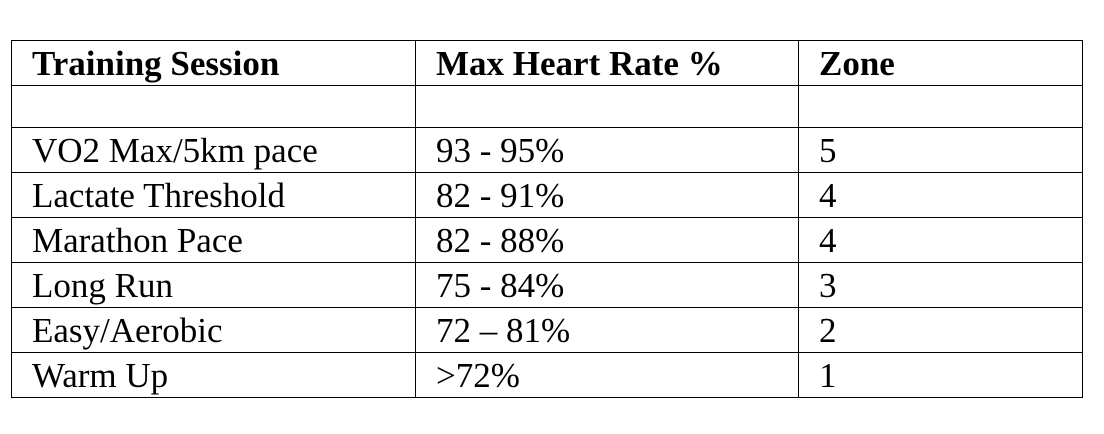 Image resolution: width=1104 pixels, height=434 pixels. I want to click on zone-cell: 2, so click(940, 330).